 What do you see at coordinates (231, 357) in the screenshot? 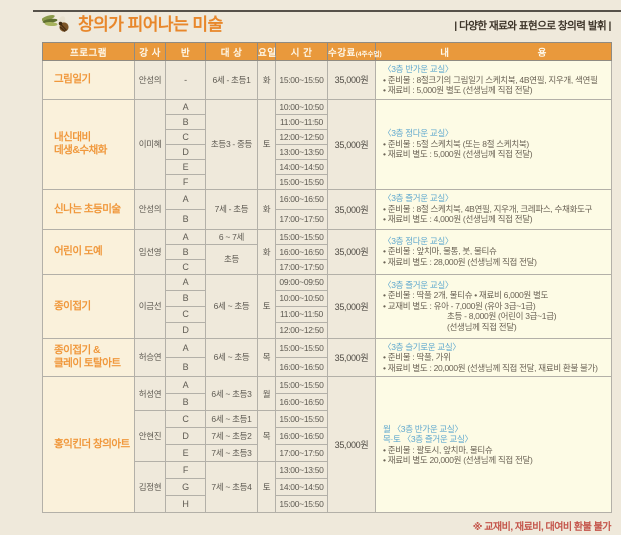
I see `target-cell: 6세 ~ 초등` at bounding box center [231, 357].